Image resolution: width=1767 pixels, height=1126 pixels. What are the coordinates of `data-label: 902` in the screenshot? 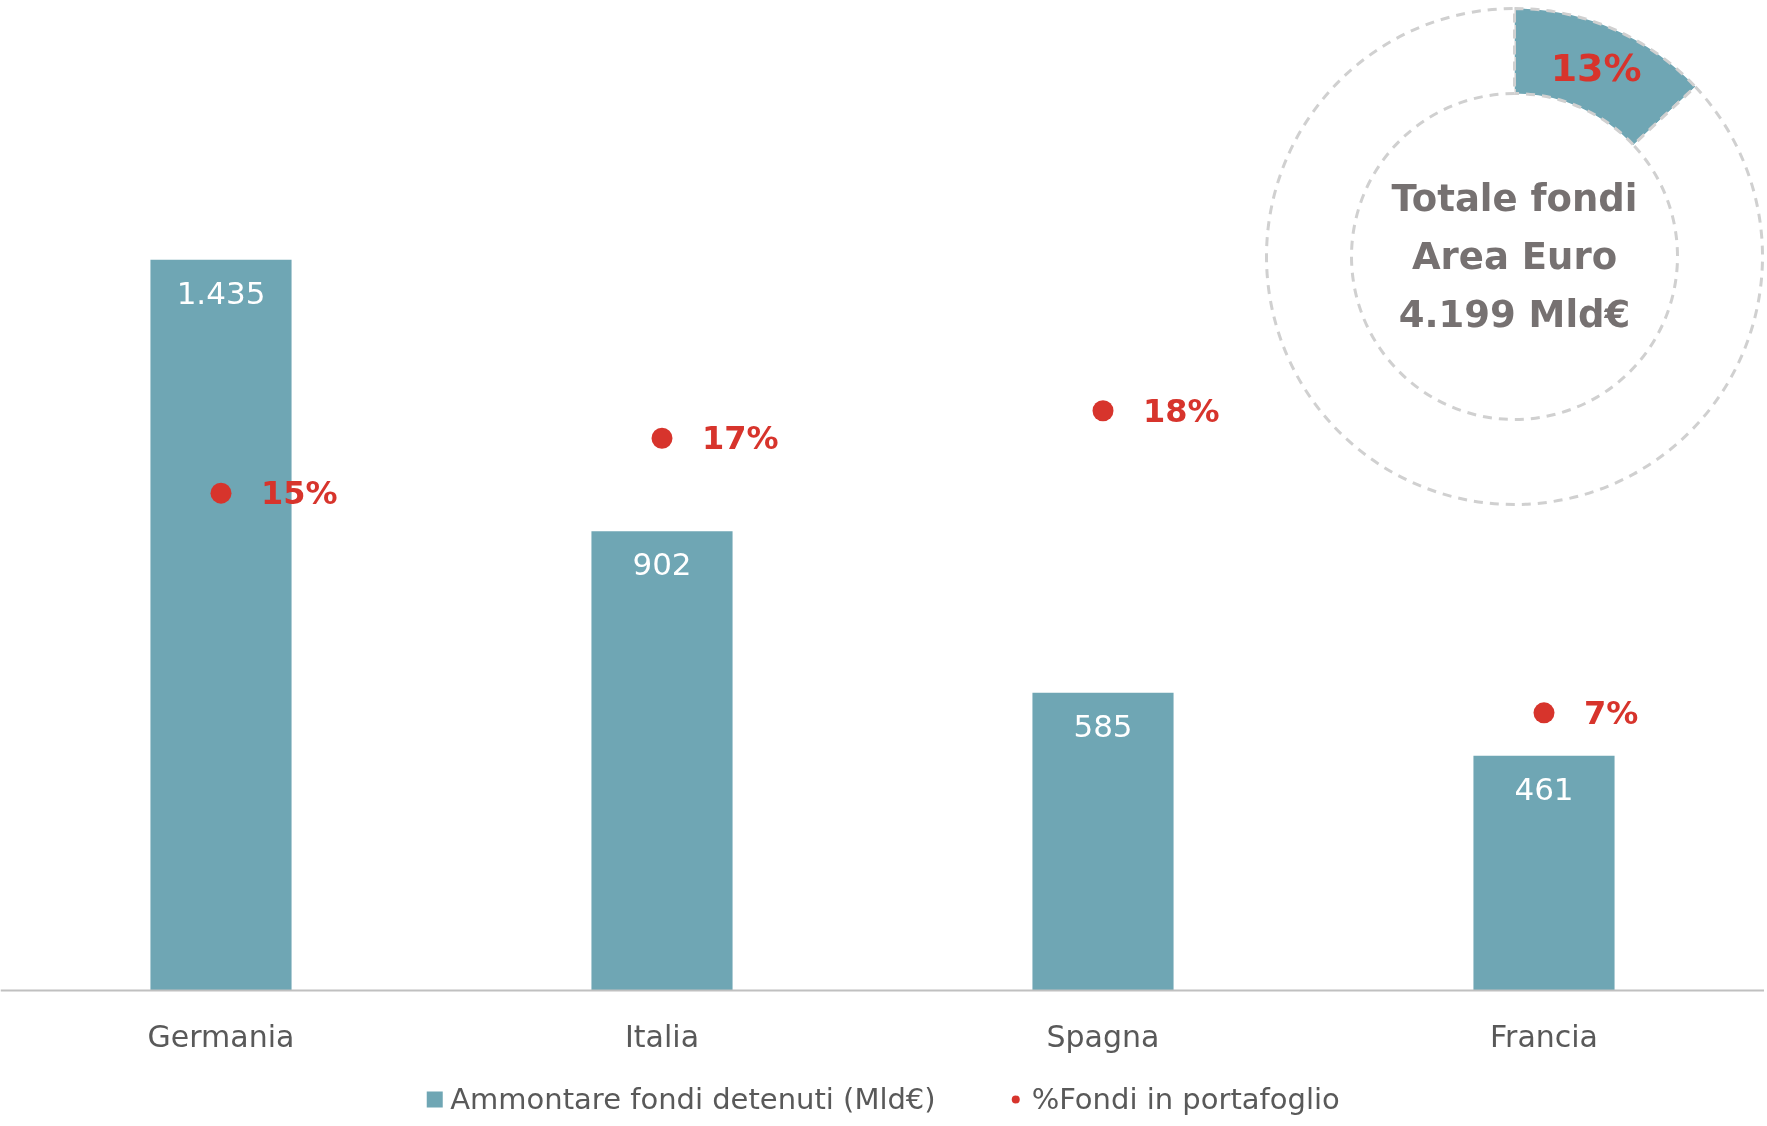 It's located at (662, 564).